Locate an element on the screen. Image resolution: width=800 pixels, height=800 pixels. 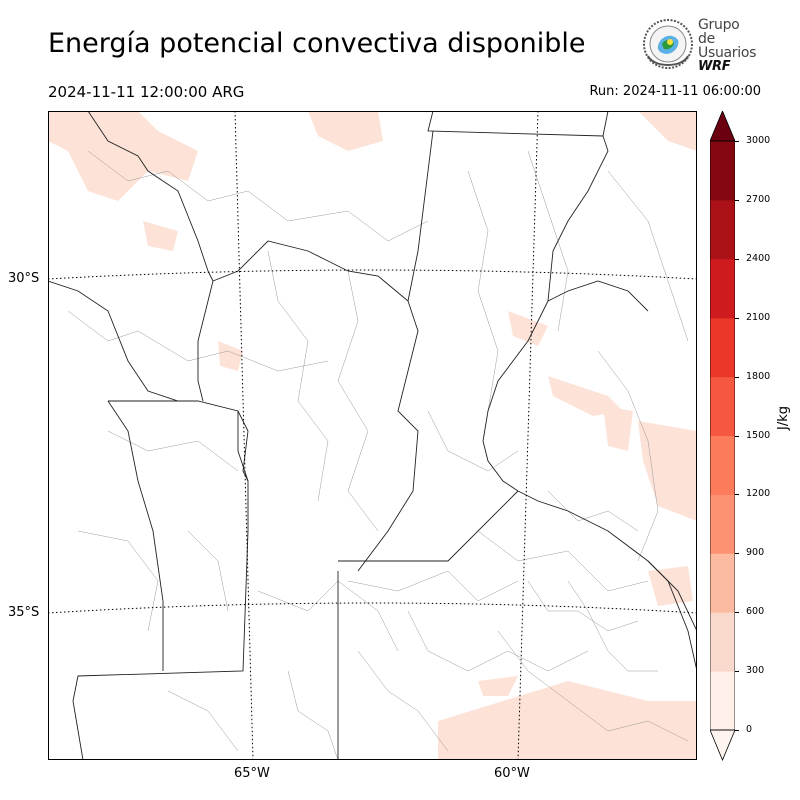
logo-line-1: Grupo de is located at coordinates (719, 32).